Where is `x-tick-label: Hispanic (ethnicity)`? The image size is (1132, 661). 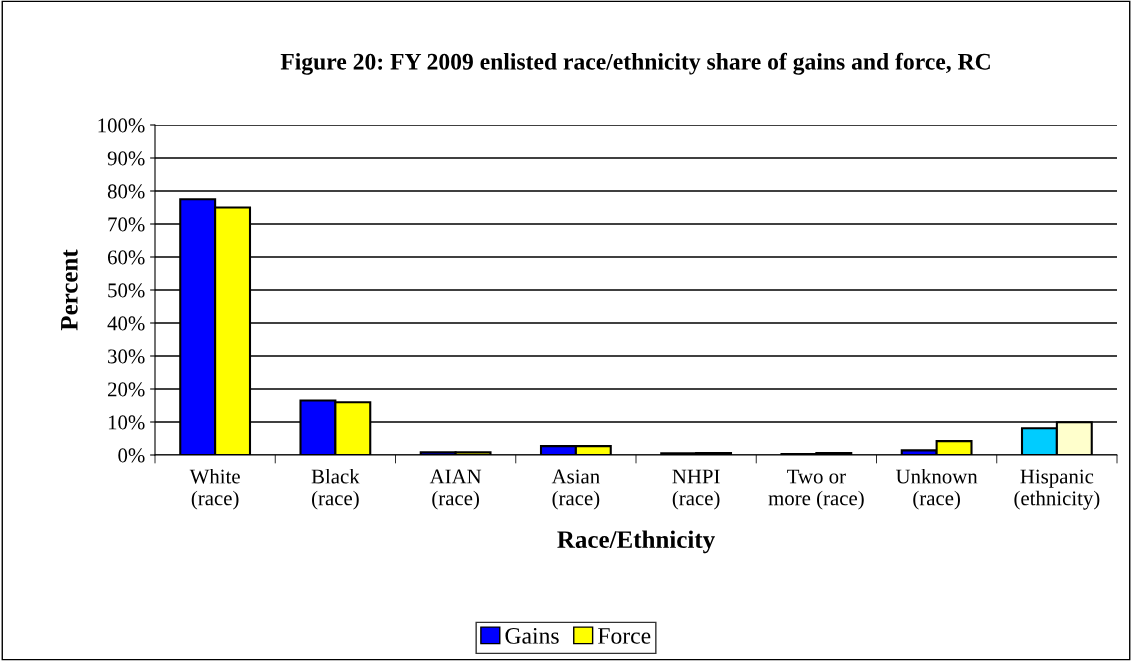
x-tick-label: Hispanic (ethnicity) is located at coordinates (1057, 489).